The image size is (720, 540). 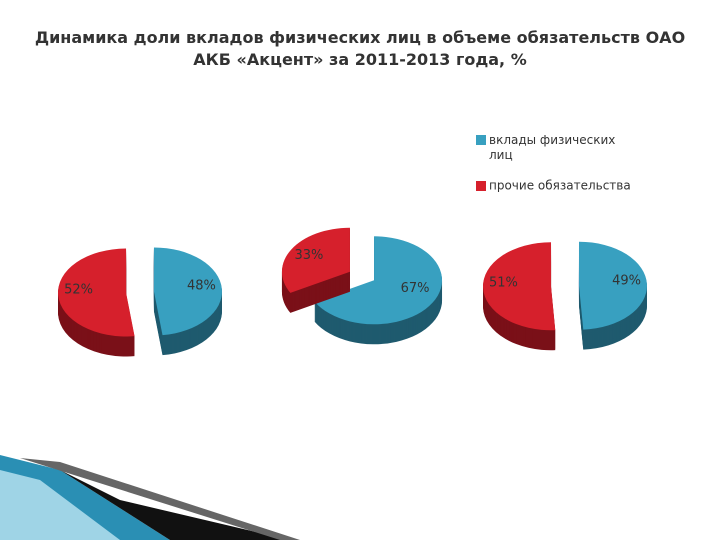 I want to click on legend-label: прочие обязательства, so click(x=560, y=186).